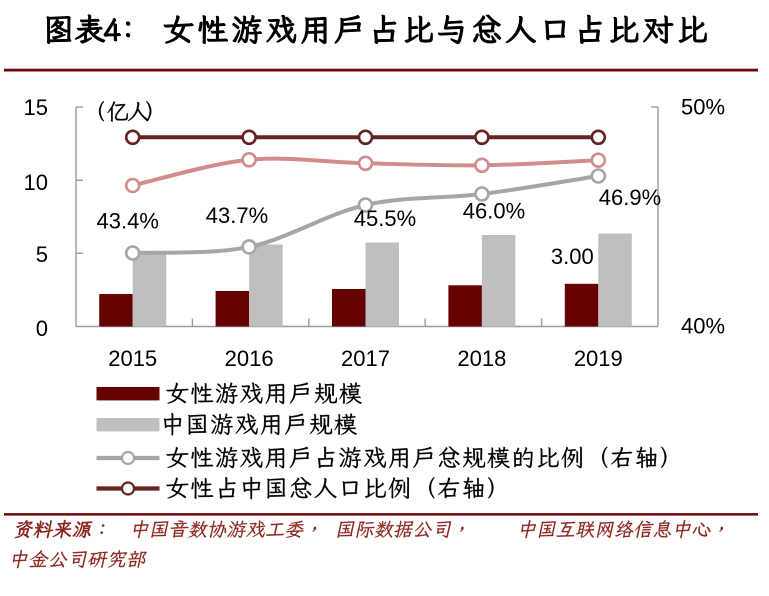  Describe the element at coordinates (237, 215) in the screenshot. I see `svg-text: 43.7%` at that location.